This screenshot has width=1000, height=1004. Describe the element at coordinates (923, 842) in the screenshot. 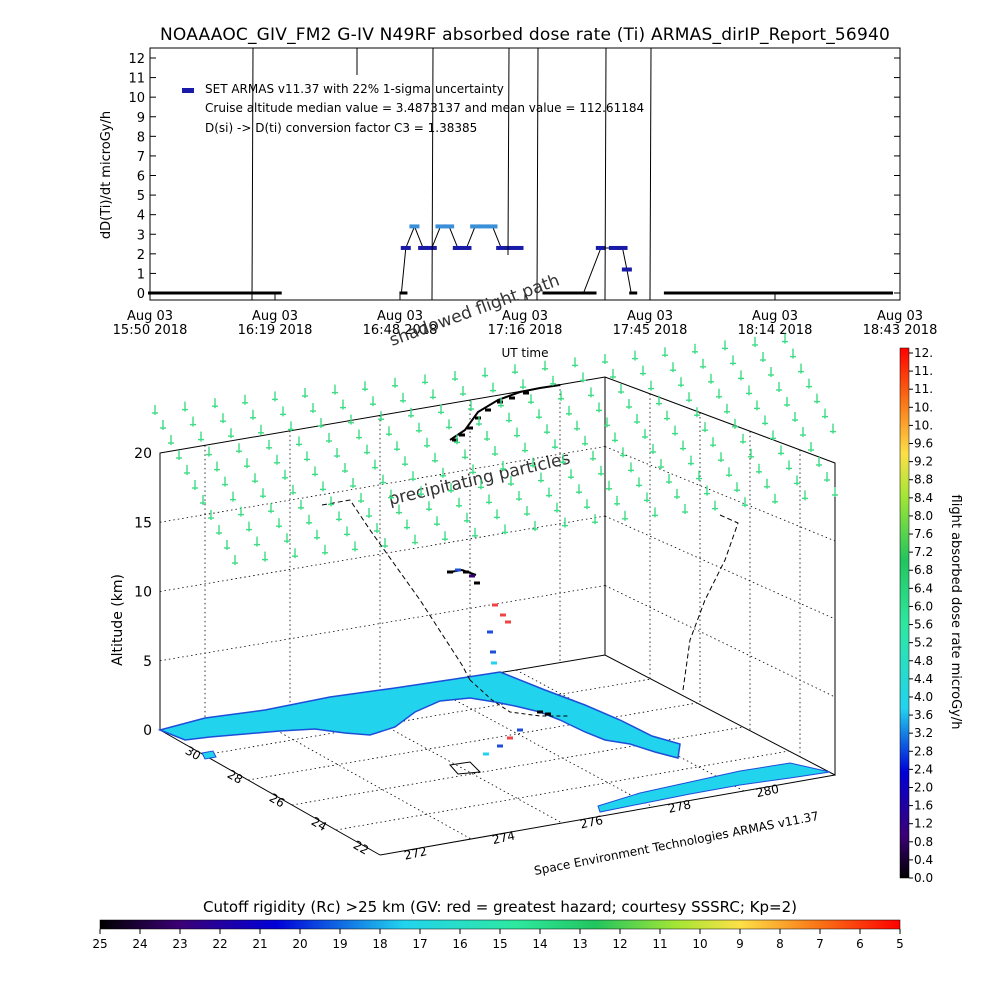

I see `dose-colorbar-tick-label: 0.8` at that location.